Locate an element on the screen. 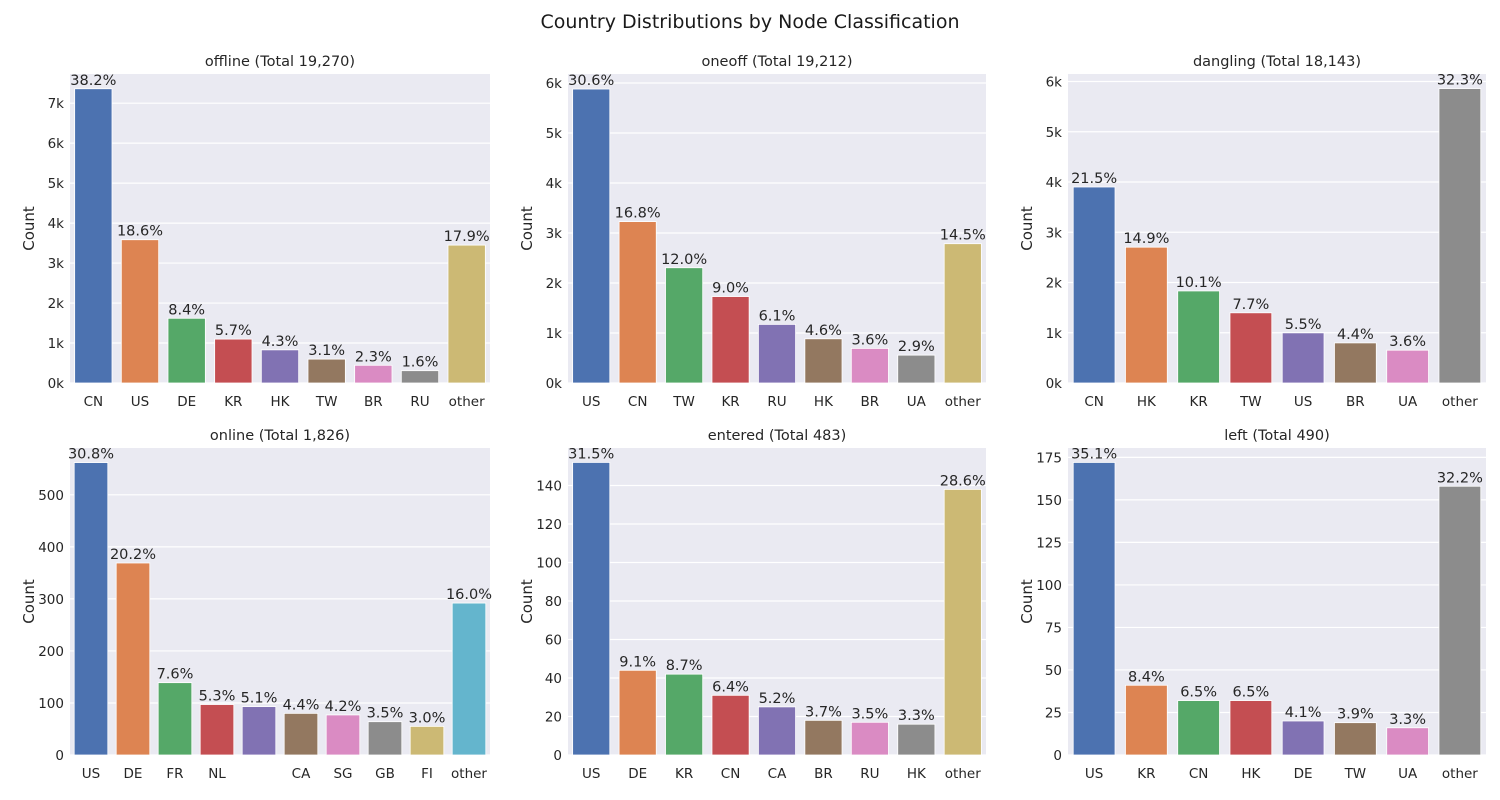  x-tick-label: CA is located at coordinates (301, 774).